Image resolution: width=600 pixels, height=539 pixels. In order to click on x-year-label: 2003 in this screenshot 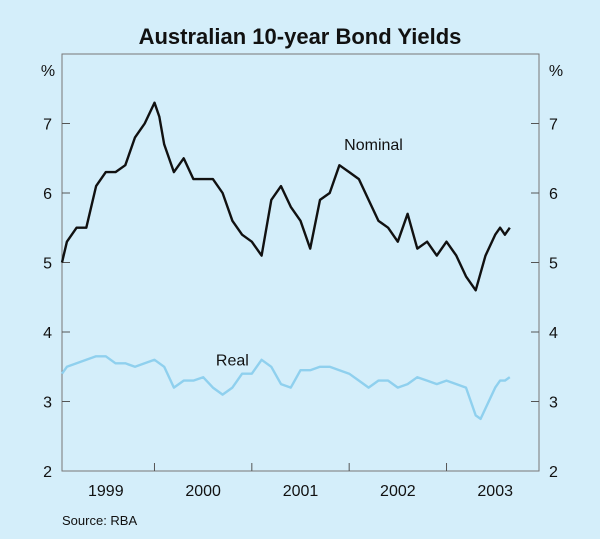, I will do `click(495, 491)`.